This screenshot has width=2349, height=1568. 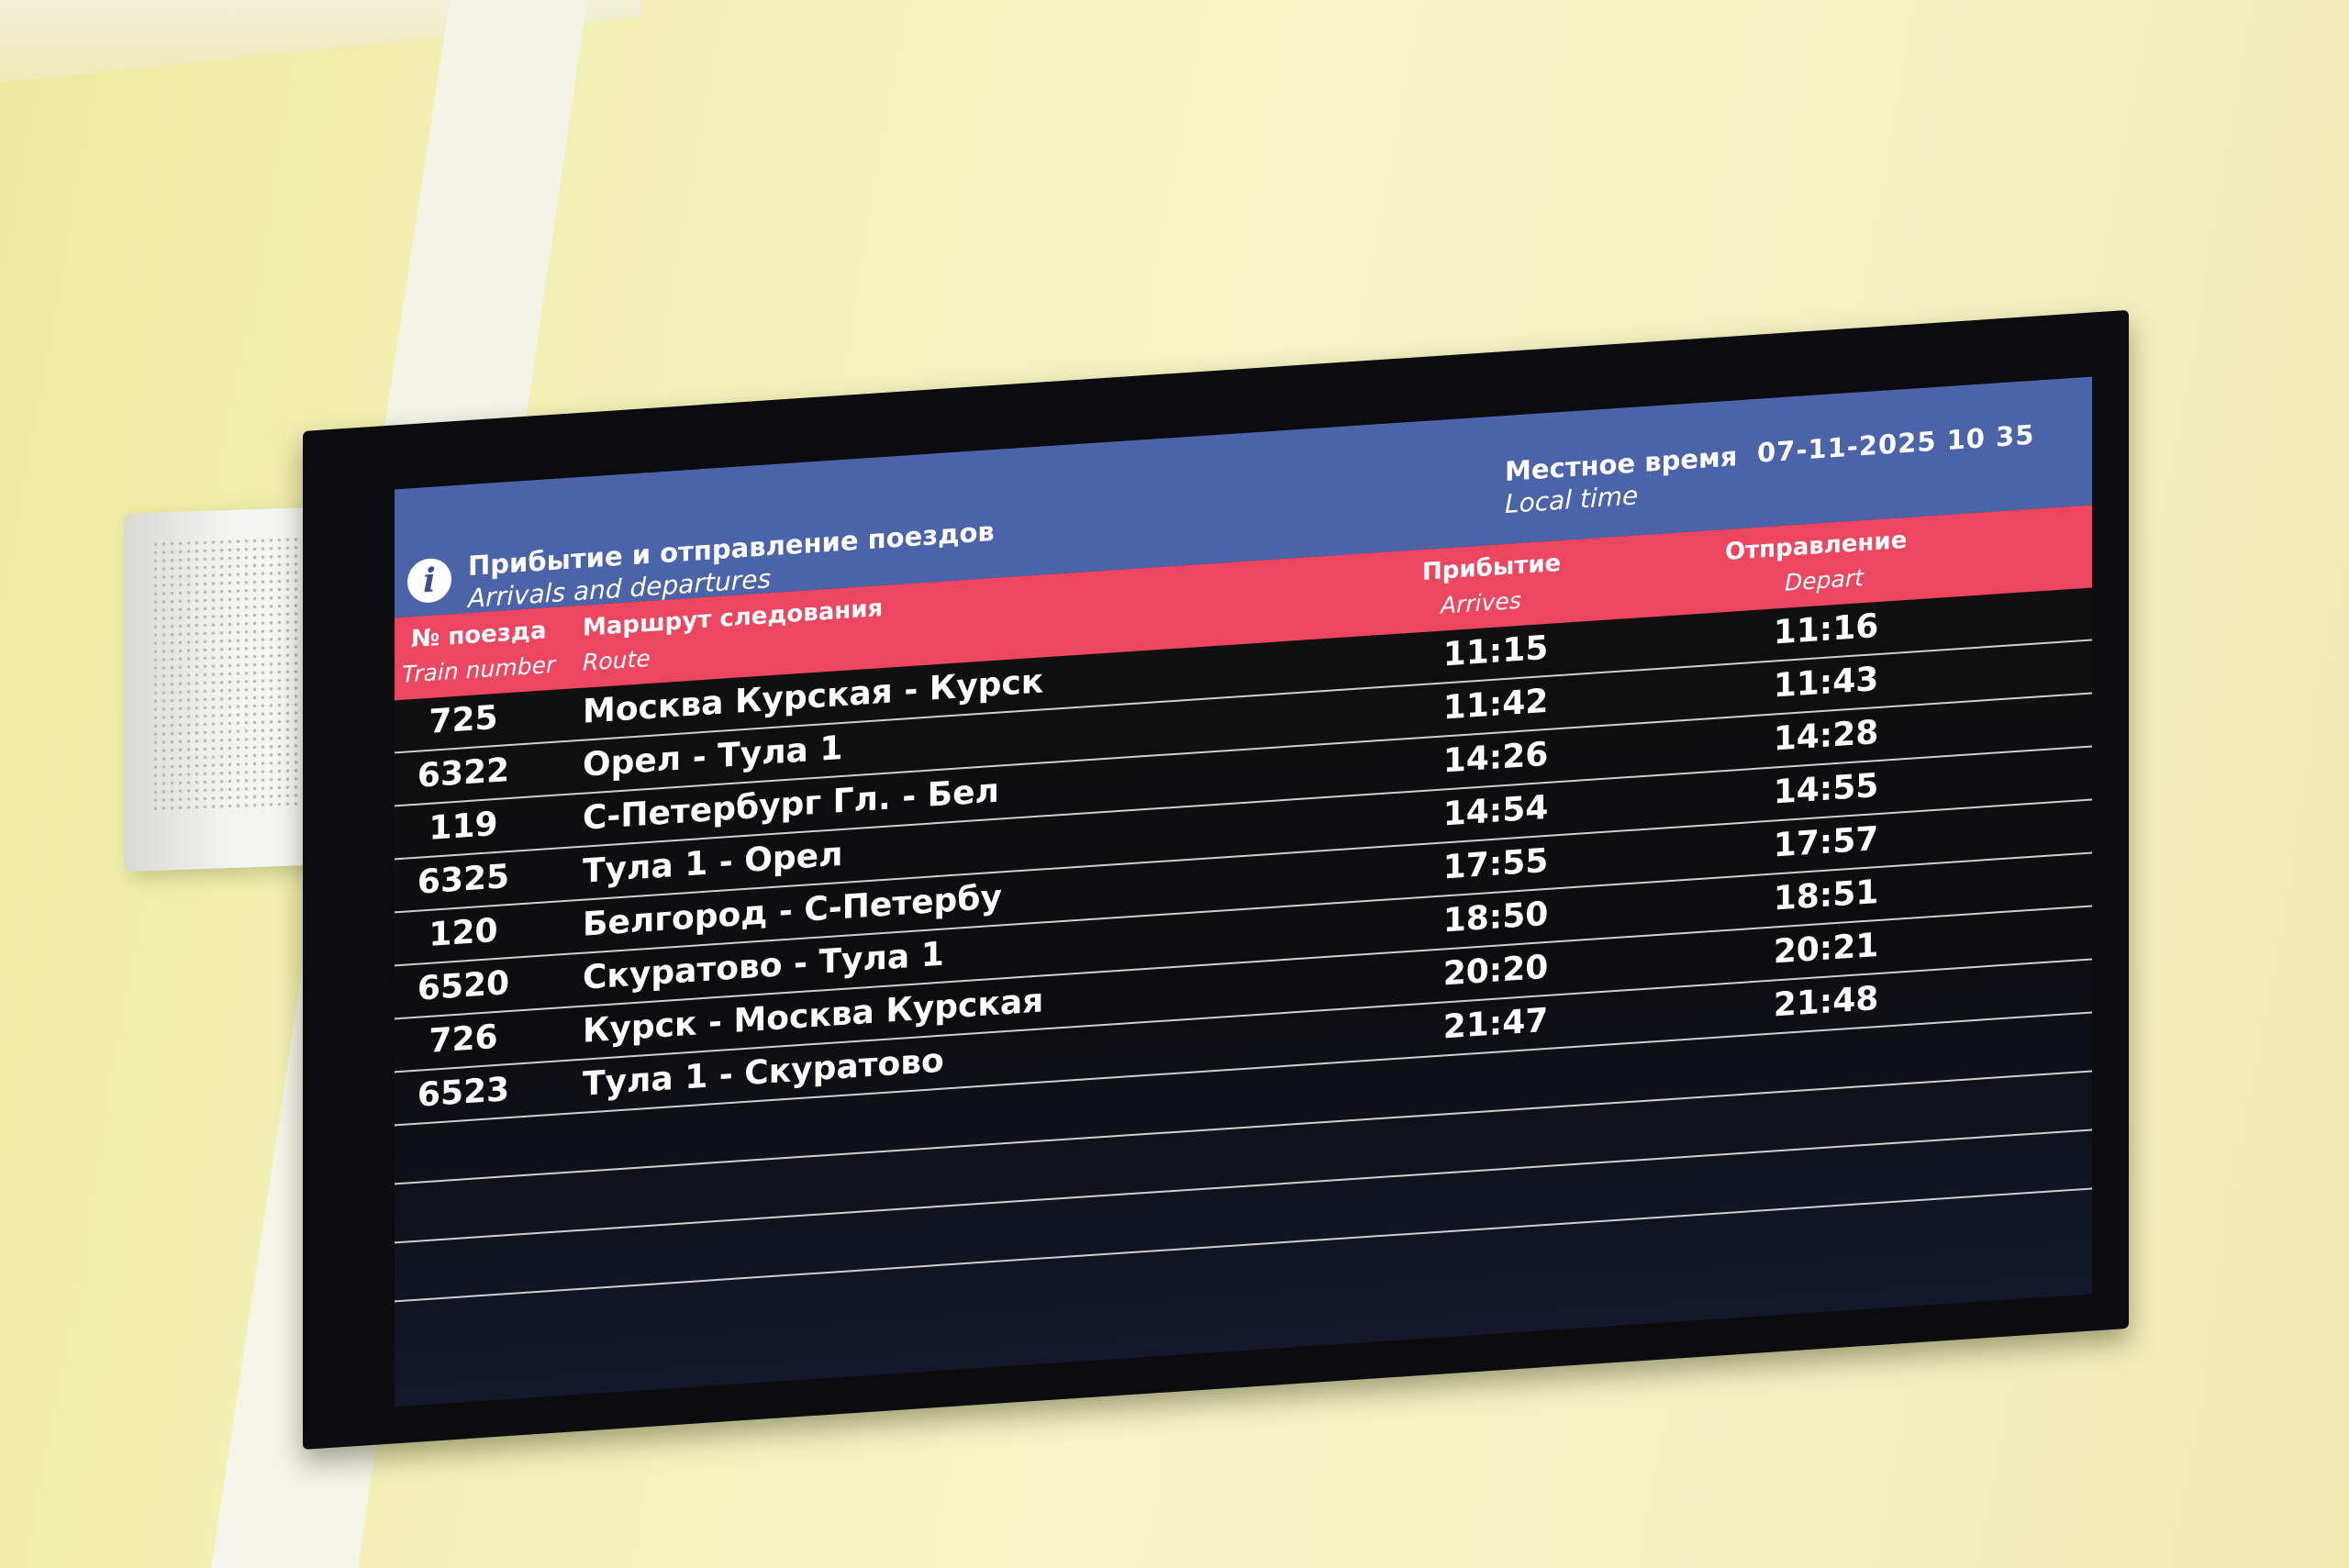 What do you see at coordinates (1495, 1024) in the screenshot?
I see `arrival-time: 21:47` at bounding box center [1495, 1024].